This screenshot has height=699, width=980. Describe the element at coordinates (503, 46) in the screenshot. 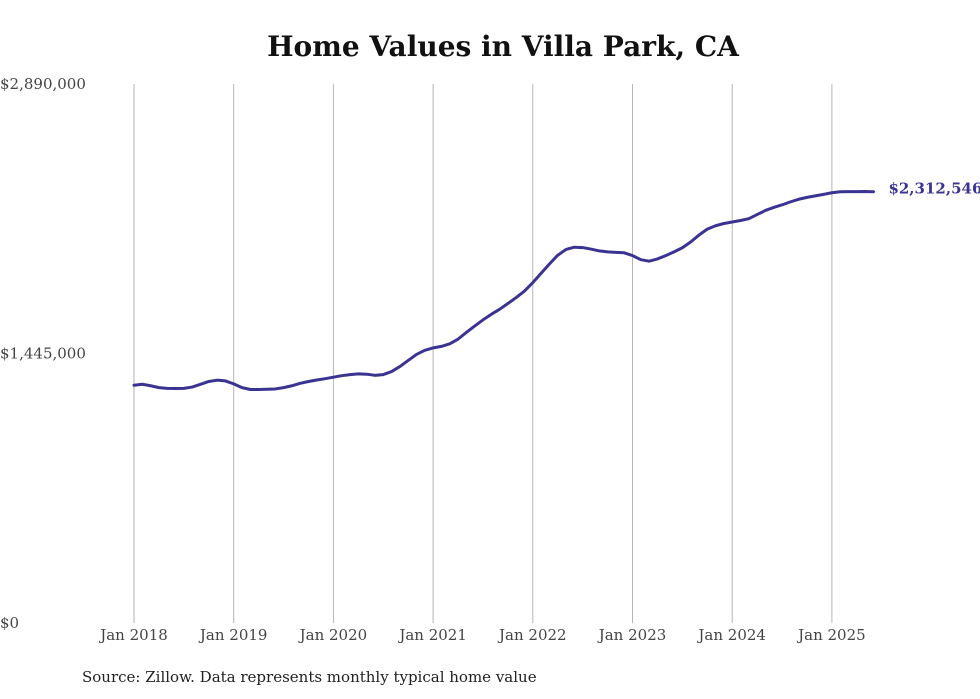

I see `chart-title: Home Values in Villa Park, CA` at that location.